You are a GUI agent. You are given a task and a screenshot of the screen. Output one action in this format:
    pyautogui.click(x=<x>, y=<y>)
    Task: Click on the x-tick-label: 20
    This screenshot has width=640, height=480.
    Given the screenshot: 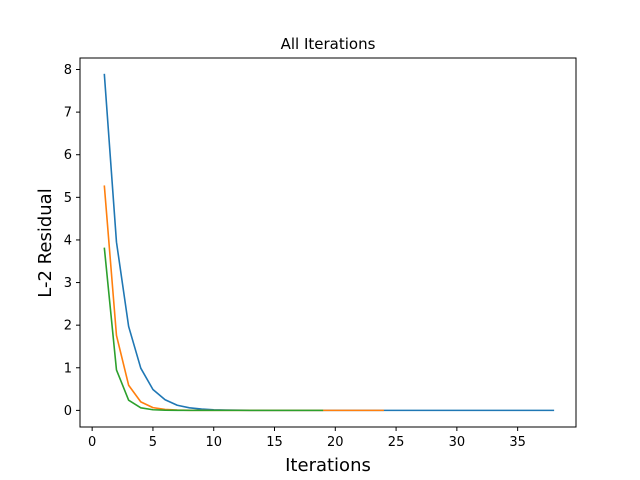 What is the action you would take?
    pyautogui.click(x=335, y=442)
    